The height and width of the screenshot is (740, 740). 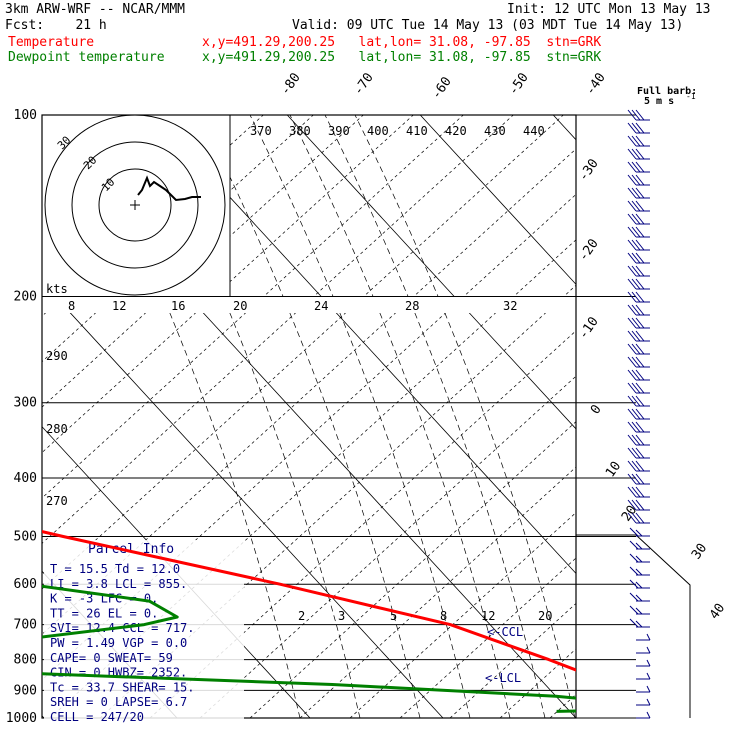 I want to click on parcel-info-row: CELL = 247/20, so click(x=97, y=717).